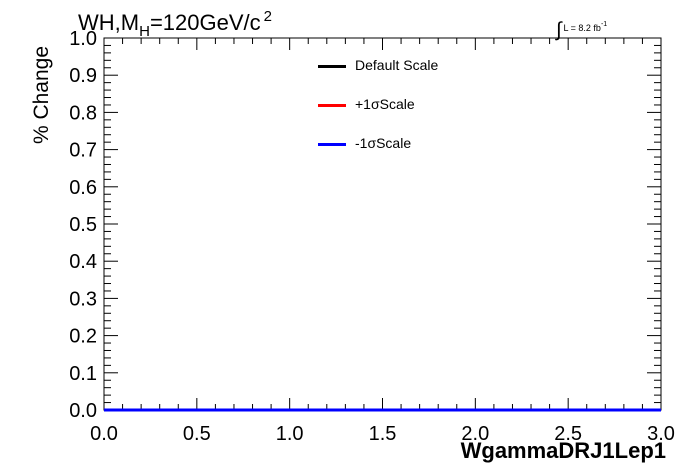 The width and height of the screenshot is (696, 472). Describe the element at coordinates (83, 374) in the screenshot. I see `y-tick-label: 0.1` at that location.